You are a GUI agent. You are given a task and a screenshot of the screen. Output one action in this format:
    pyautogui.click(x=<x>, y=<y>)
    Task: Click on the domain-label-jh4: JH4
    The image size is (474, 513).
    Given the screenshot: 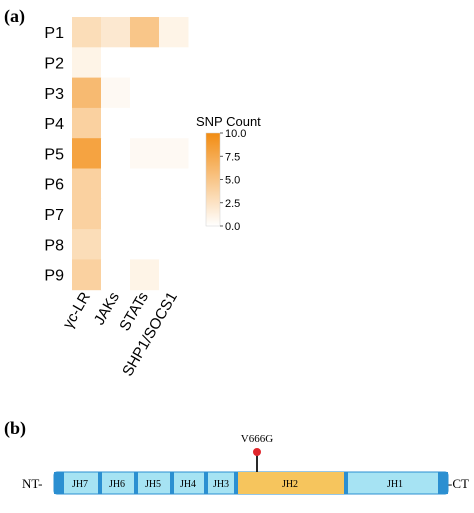 What is the action you would take?
    pyautogui.click(x=188, y=484)
    